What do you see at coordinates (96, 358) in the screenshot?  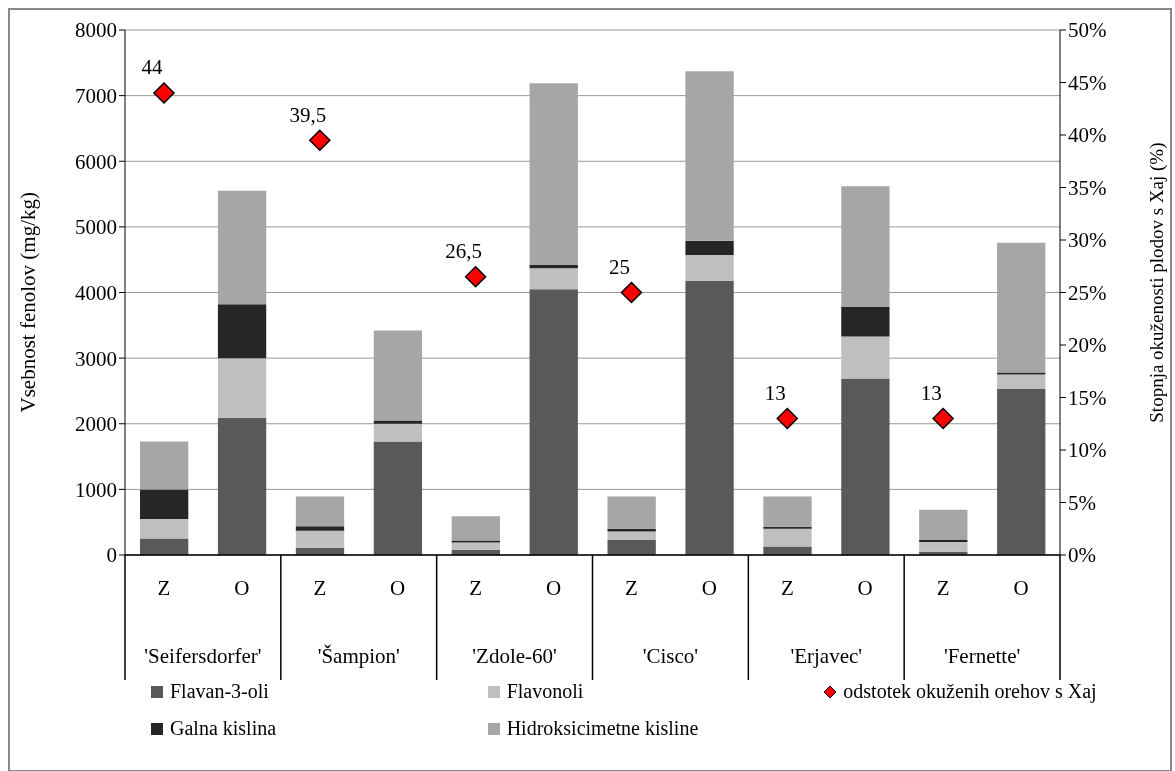 I see `y-tick-label: 3000` at bounding box center [96, 358].